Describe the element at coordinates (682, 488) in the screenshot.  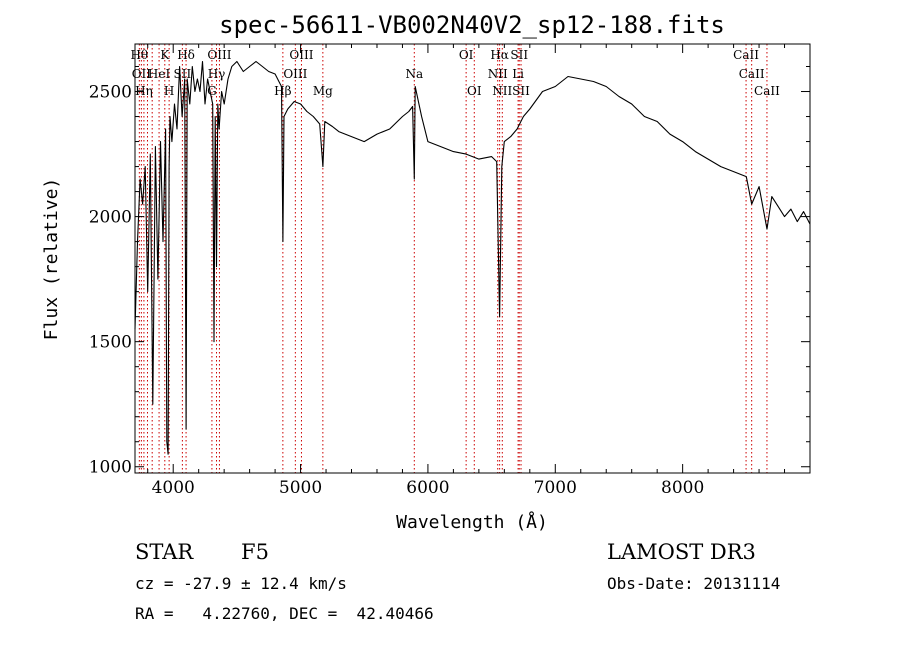
I see `x-tick-label-4: 8000` at that location.